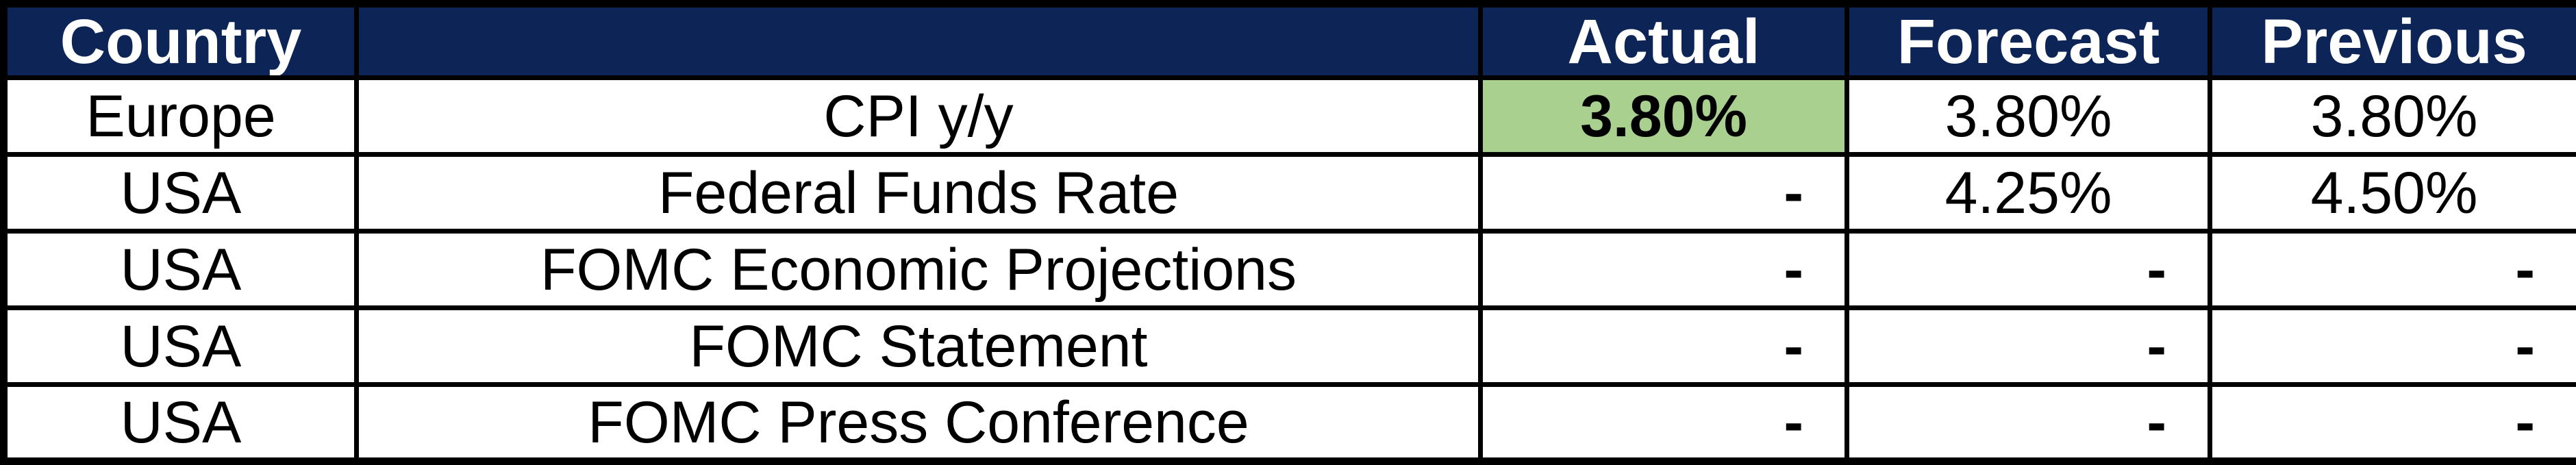 This screenshot has height=465, width=2576. I want to click on cell-event: FOMC Press Conference, so click(919, 423).